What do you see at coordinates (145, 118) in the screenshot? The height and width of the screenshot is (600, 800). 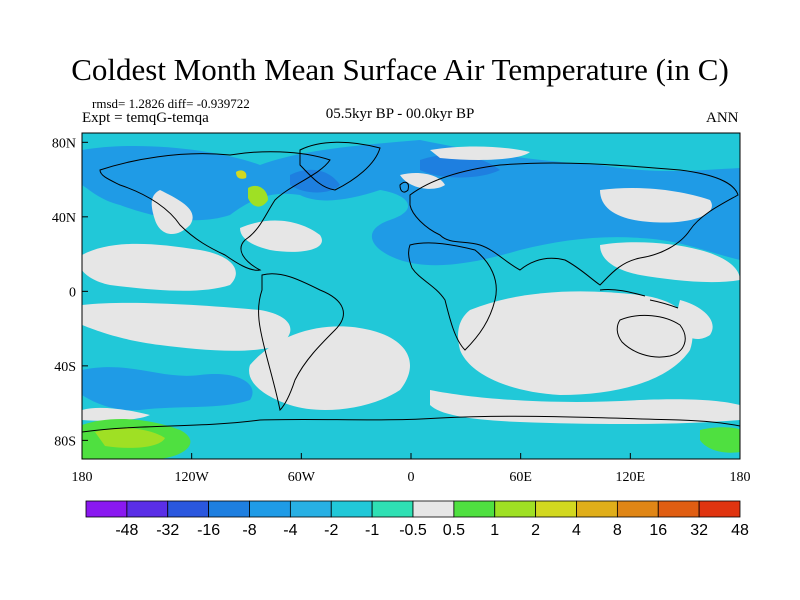 I see `experiment-label: Expt = temqG-temqa` at bounding box center [145, 118].